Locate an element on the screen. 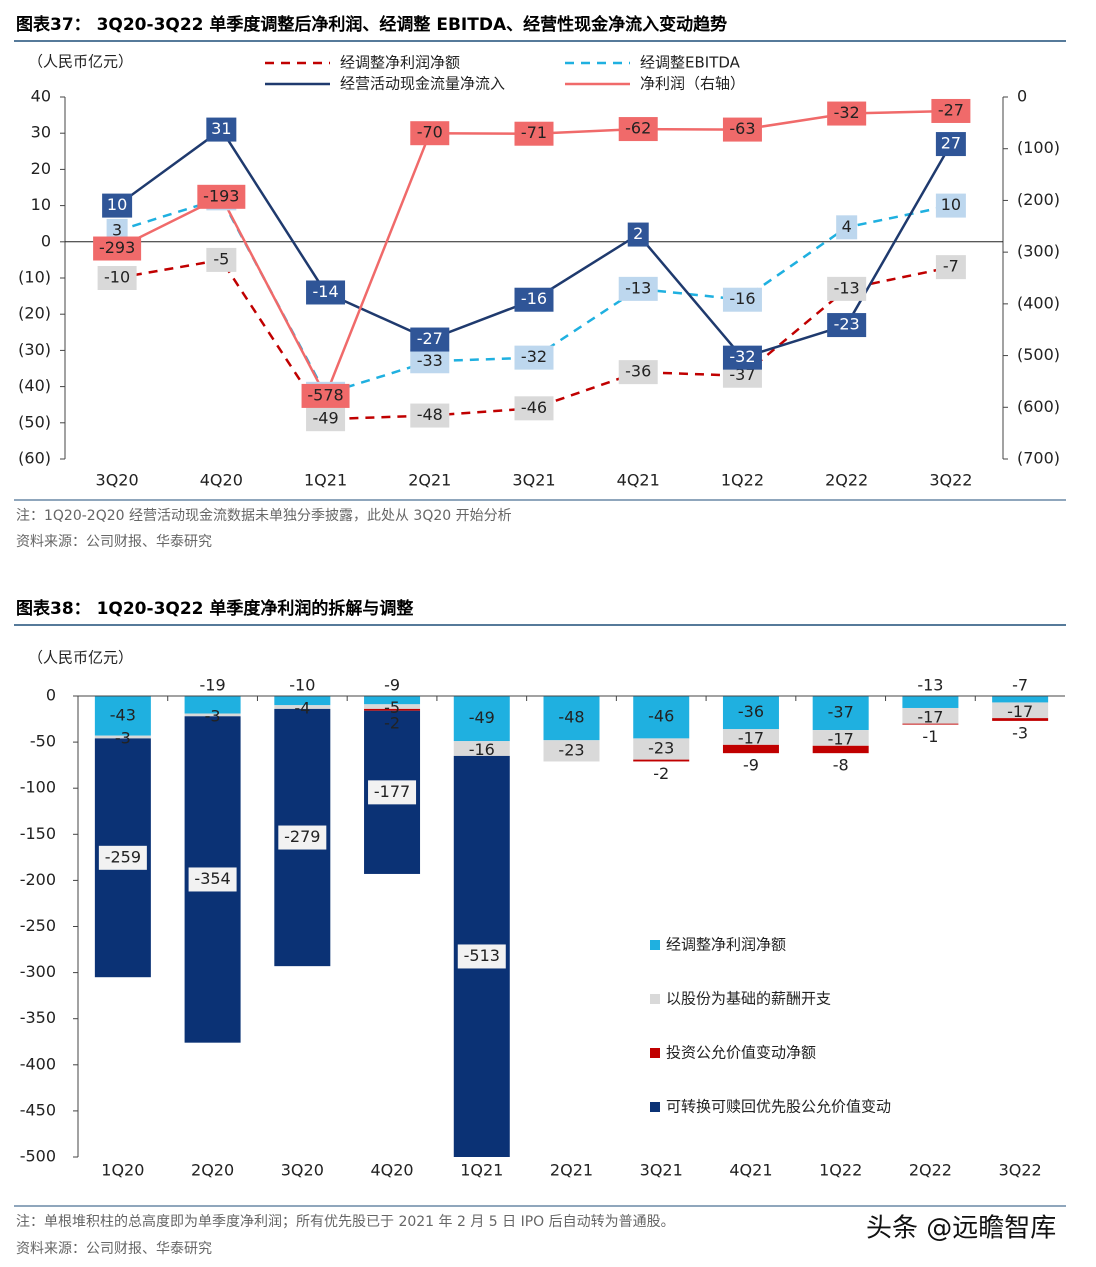 The height and width of the screenshot is (1267, 1096). y2-tick-label: (400) is located at coordinates (1038, 302).